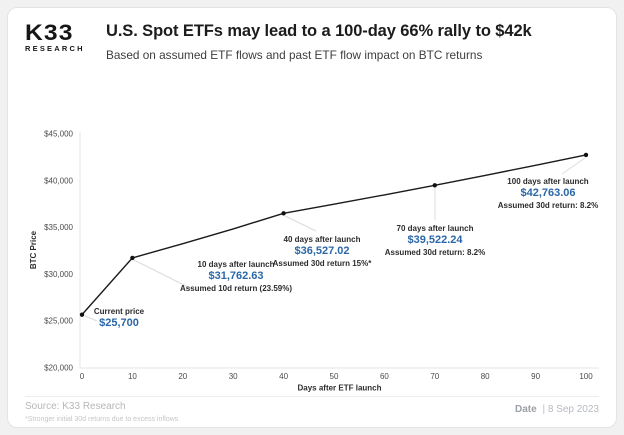 This screenshot has width=624, height=435. Describe the element at coordinates (58, 227) in the screenshot. I see `y-tick-label: $35,000` at that location.